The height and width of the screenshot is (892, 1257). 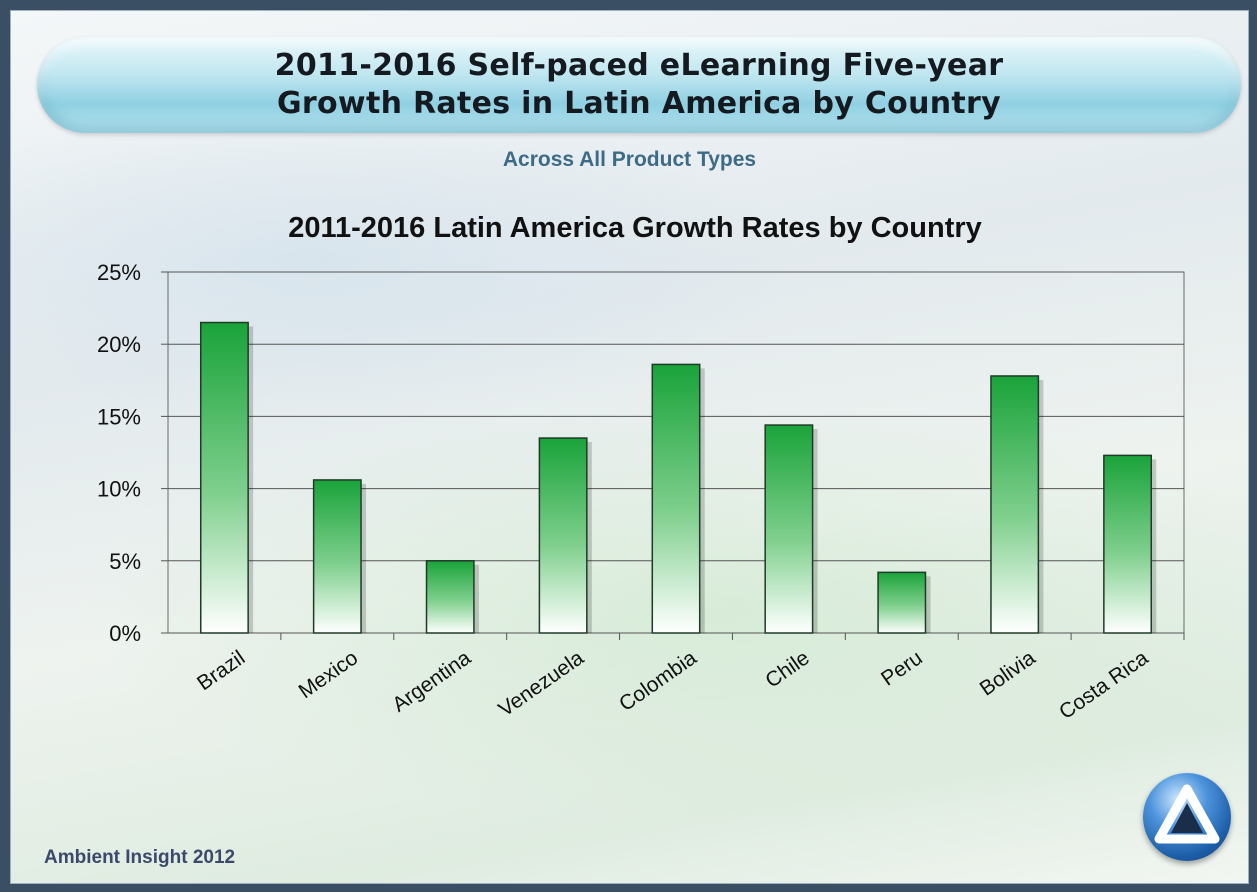 What do you see at coordinates (119, 416) in the screenshot?
I see `y-tick-label: 15%` at bounding box center [119, 416].